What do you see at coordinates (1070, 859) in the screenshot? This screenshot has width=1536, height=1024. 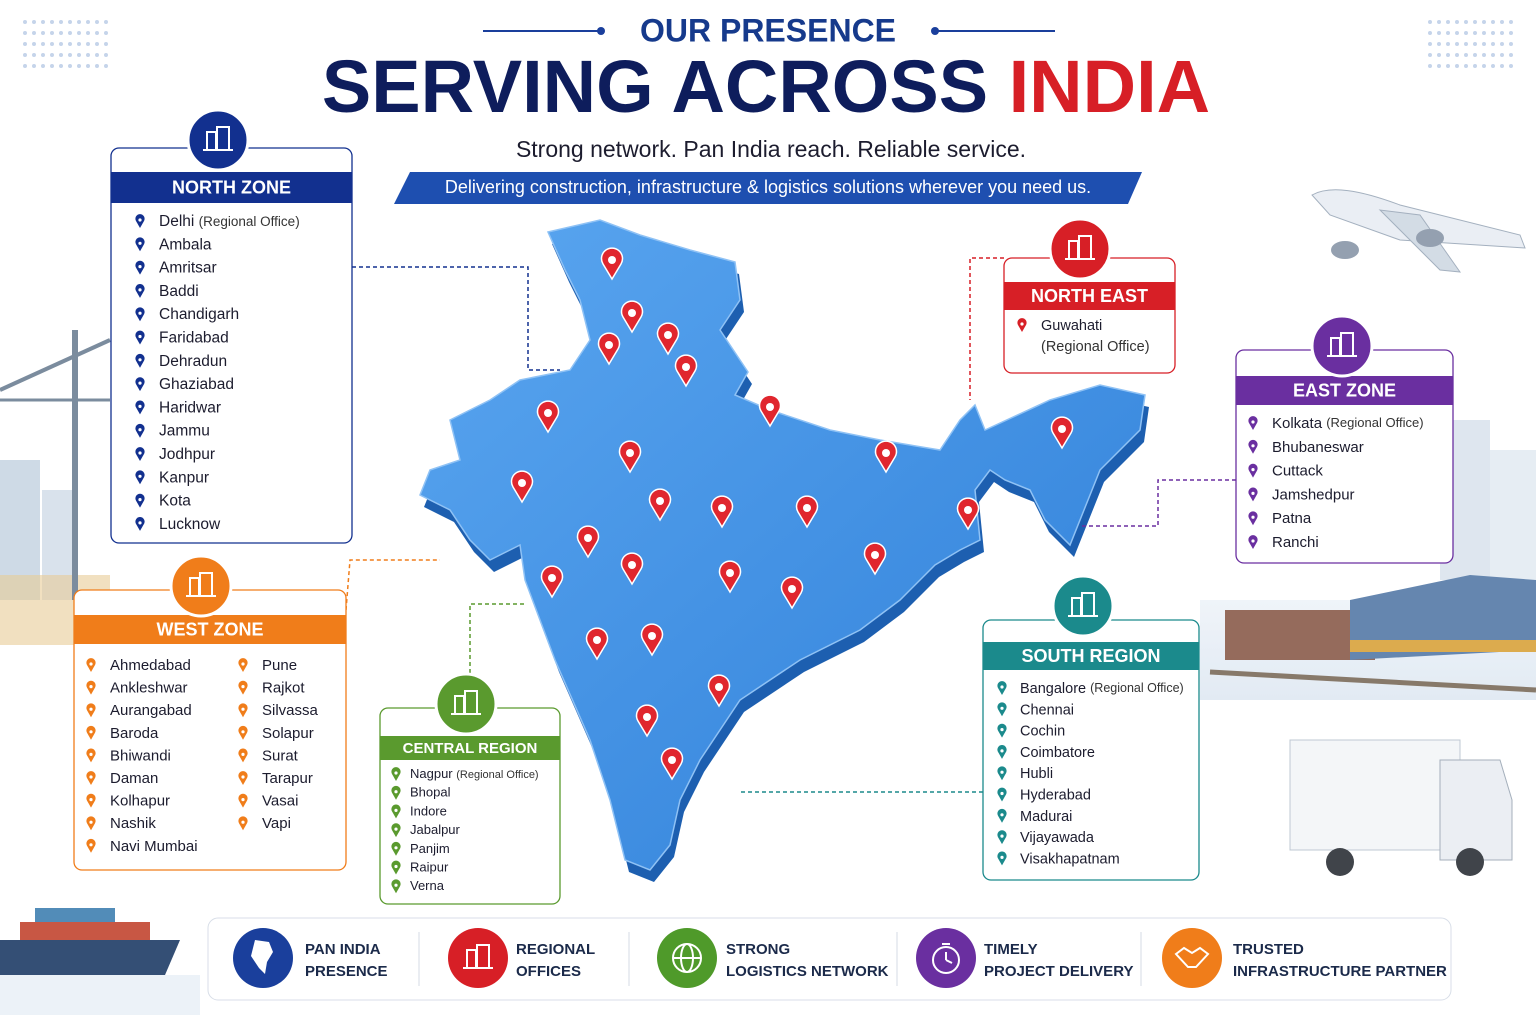 I see `location-name: Visakhapatnam` at bounding box center [1070, 859].